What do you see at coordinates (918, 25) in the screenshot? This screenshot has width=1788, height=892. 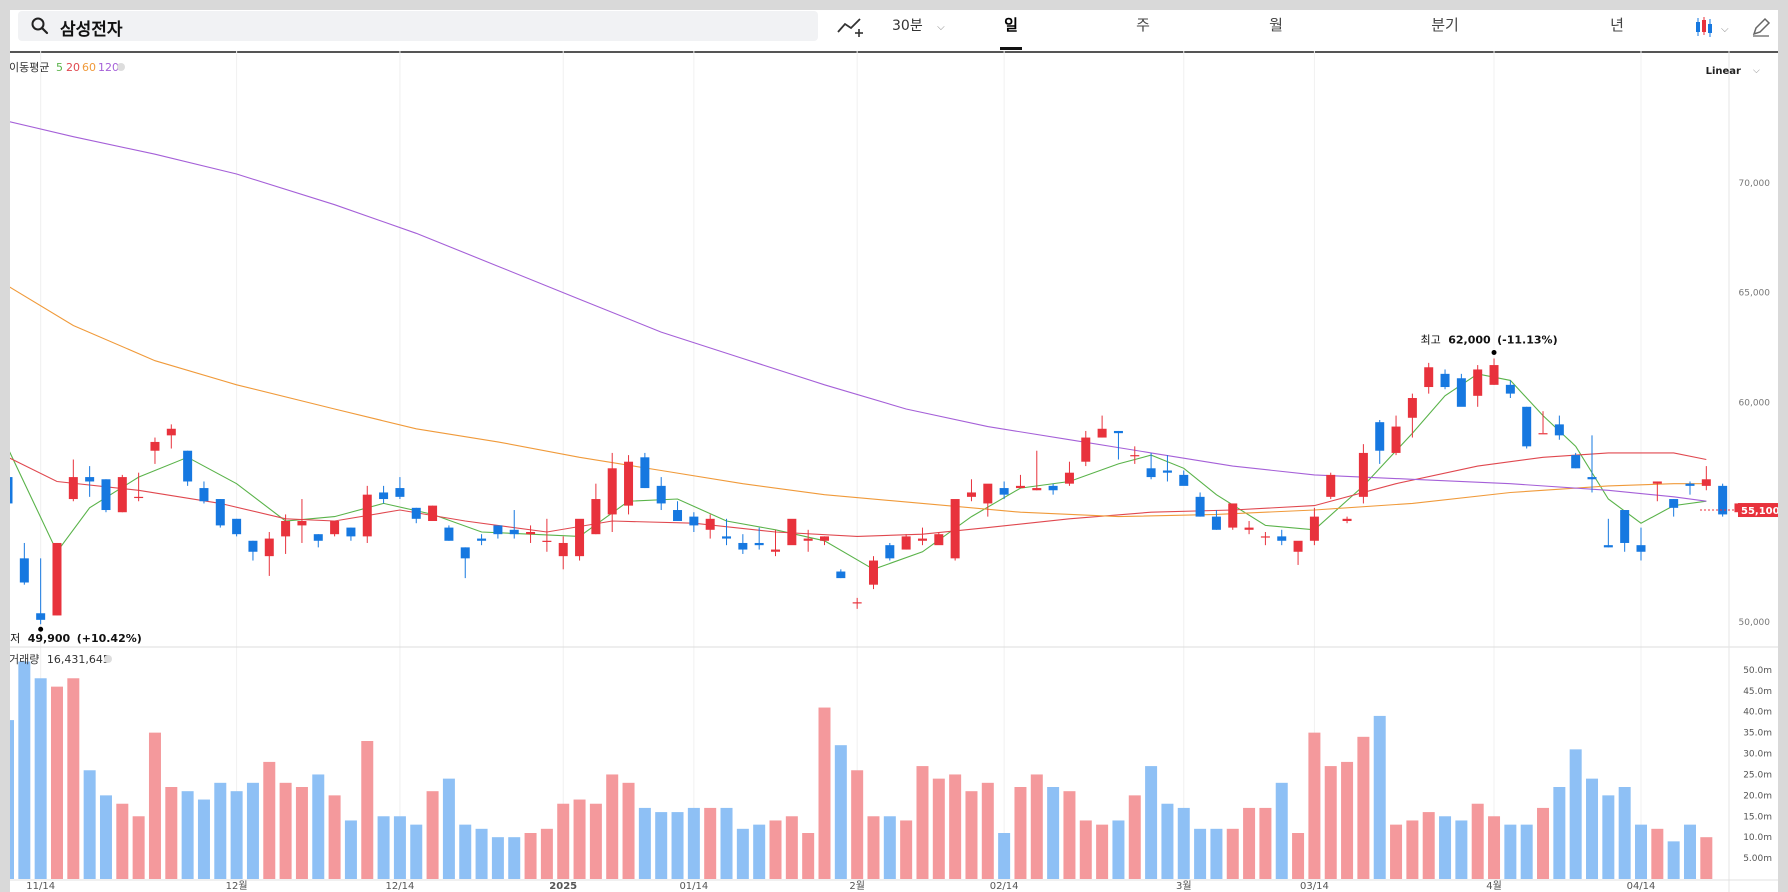 I see `interval-select: 30분 ⌵` at bounding box center [918, 25].